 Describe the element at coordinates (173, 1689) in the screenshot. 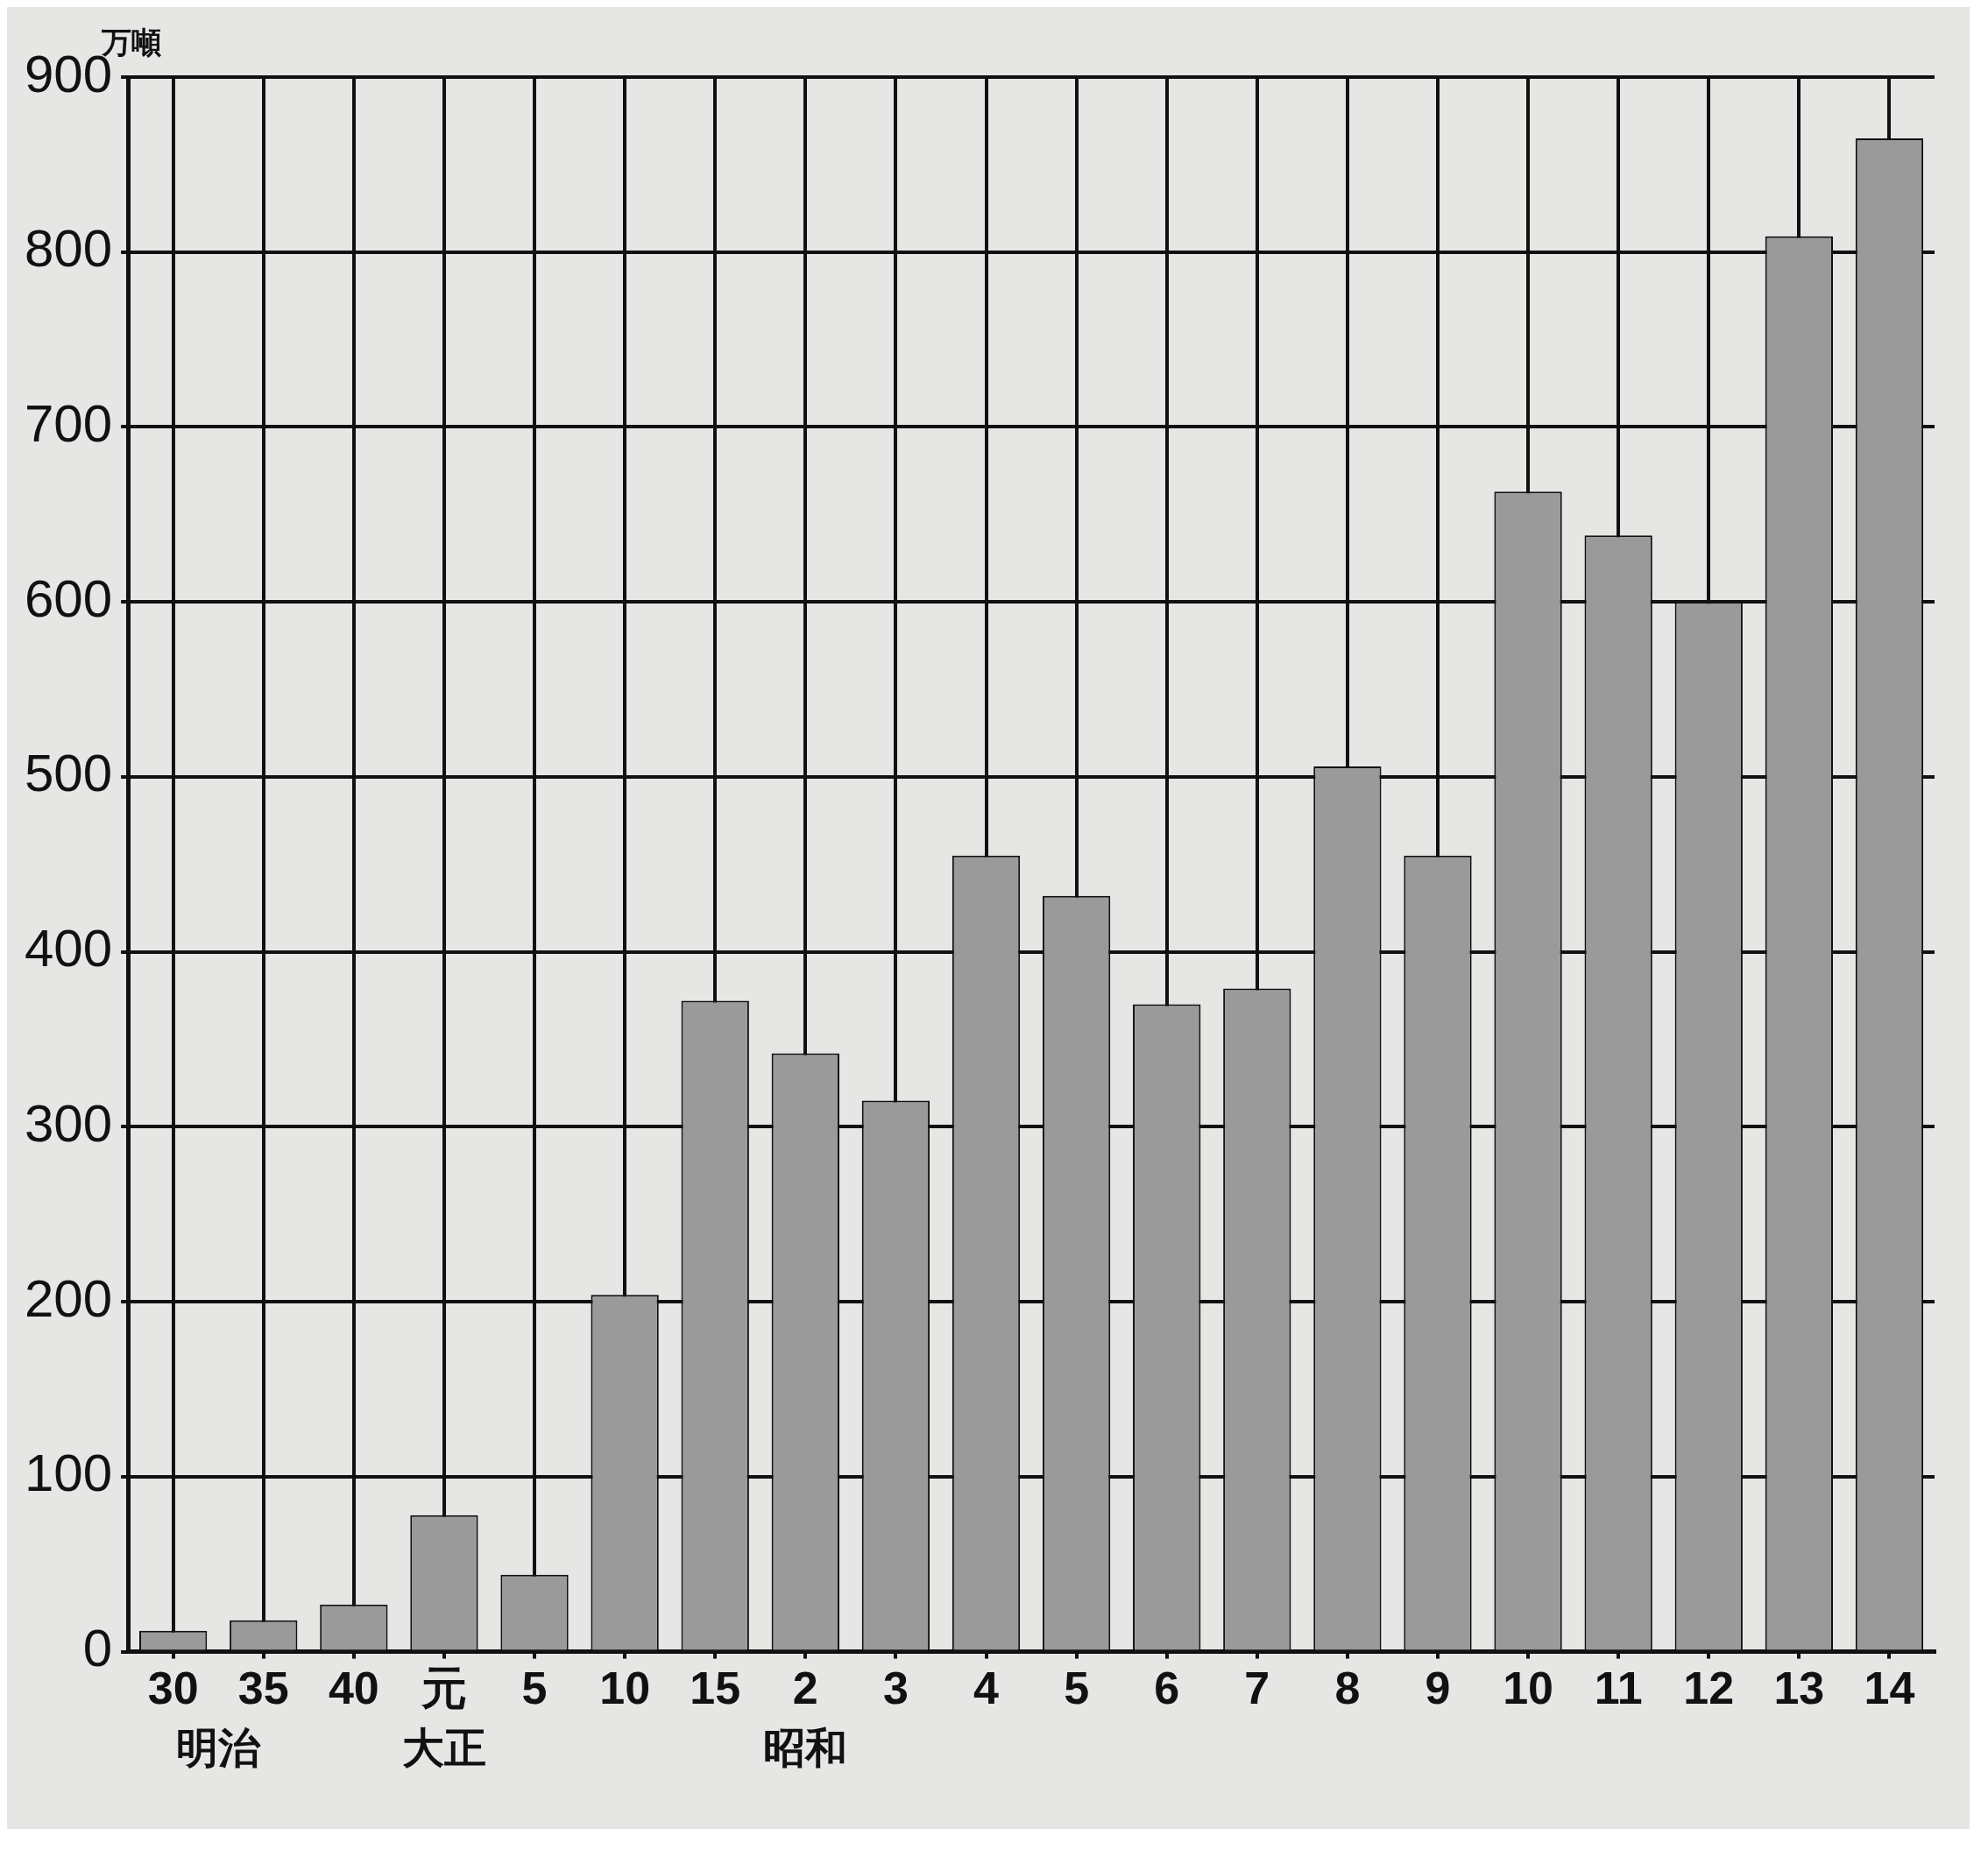

I see `x-tick-label: 30` at that location.